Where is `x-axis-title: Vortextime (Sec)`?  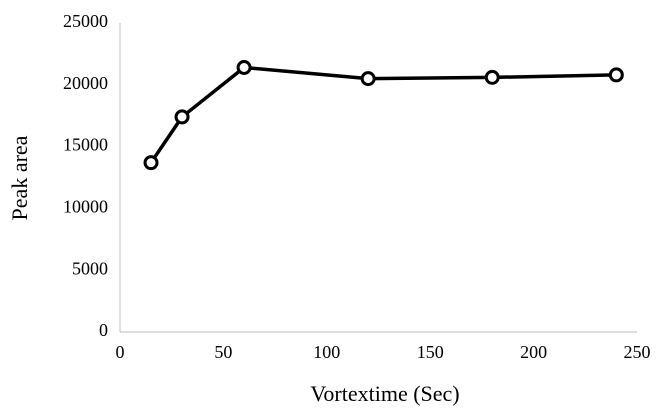 x-axis-title: Vortextime (Sec) is located at coordinates (384, 393).